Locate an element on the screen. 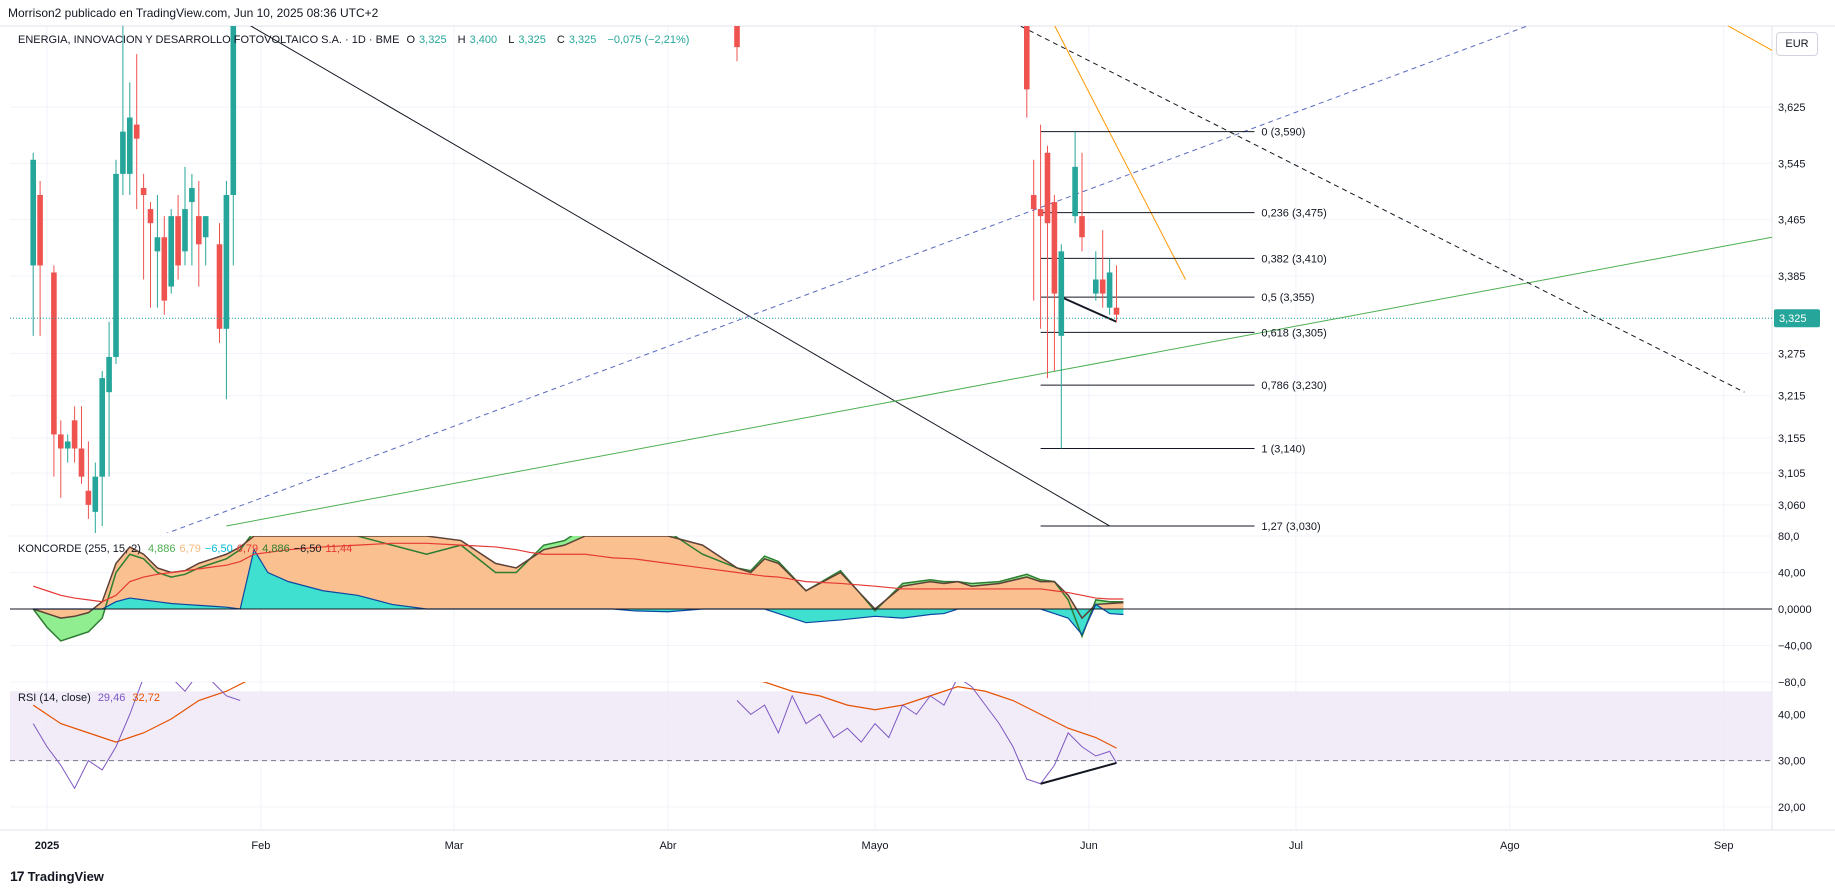  footer-brand: 17 TradingView is located at coordinates (57, 876).